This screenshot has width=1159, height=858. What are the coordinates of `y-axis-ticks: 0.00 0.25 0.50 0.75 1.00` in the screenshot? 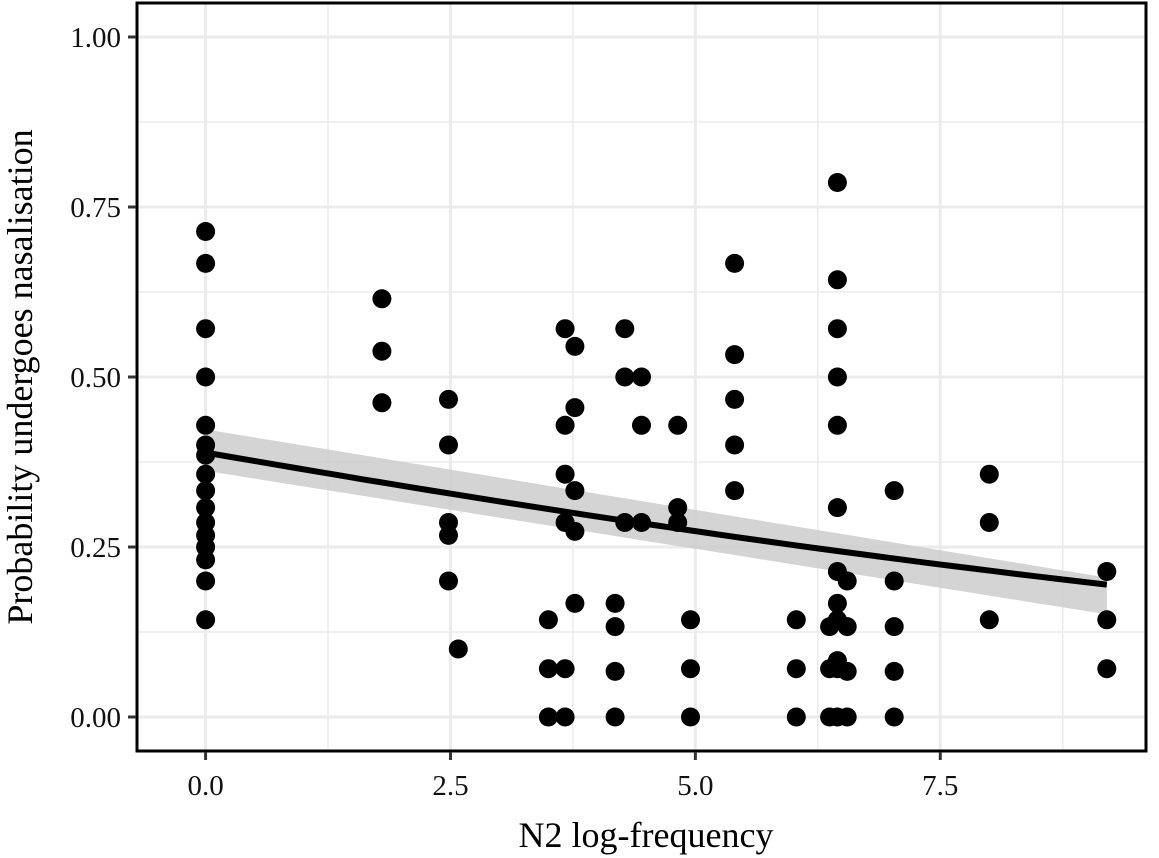 It's located at (103, 378).